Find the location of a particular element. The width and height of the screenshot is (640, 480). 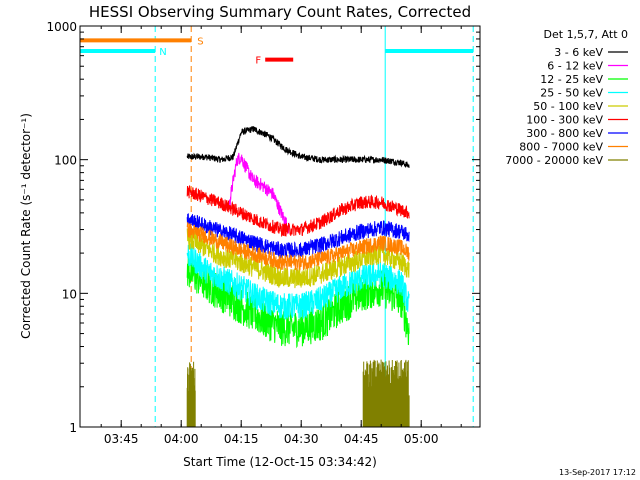

x-tick-label: 04:15 is located at coordinates (241, 439).